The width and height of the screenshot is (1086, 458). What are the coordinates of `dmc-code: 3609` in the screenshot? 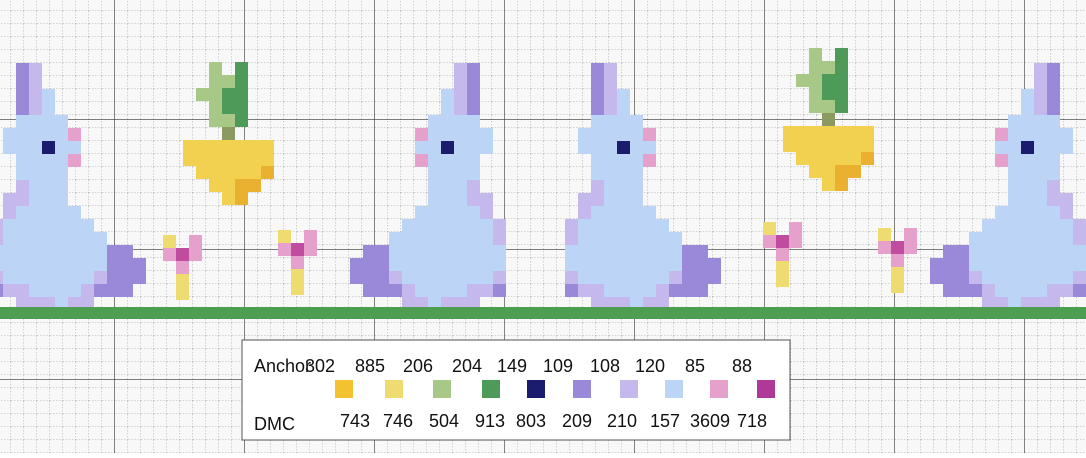 It's located at (710, 421).